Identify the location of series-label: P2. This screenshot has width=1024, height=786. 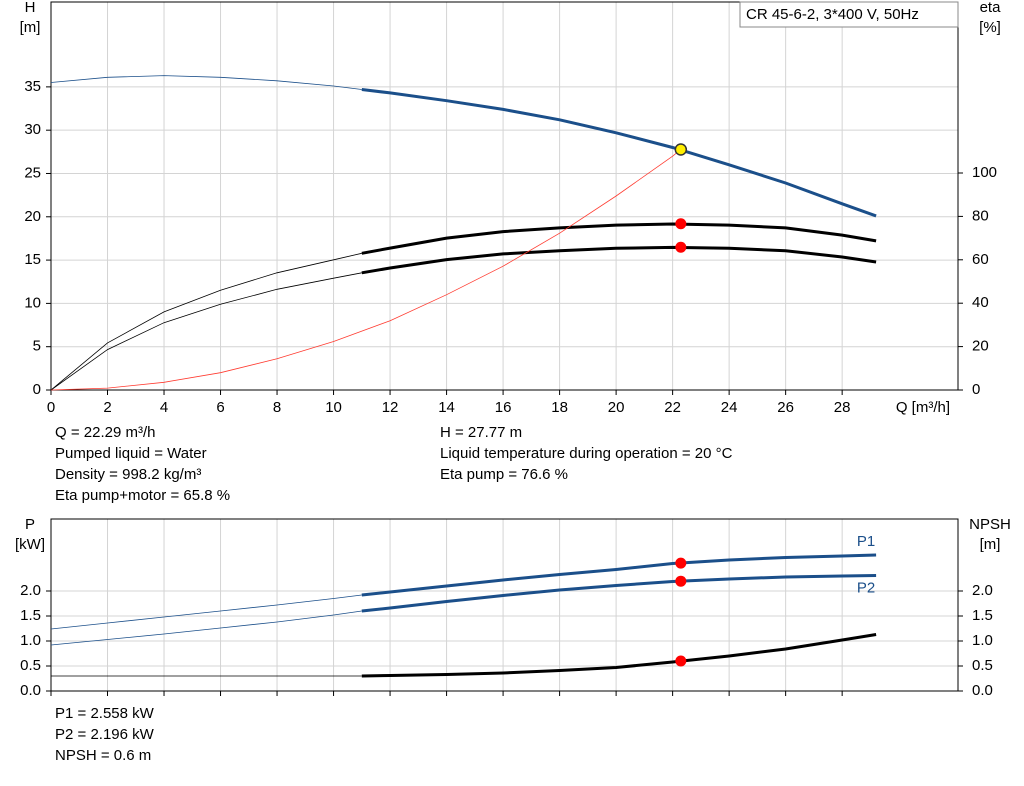
(866, 587).